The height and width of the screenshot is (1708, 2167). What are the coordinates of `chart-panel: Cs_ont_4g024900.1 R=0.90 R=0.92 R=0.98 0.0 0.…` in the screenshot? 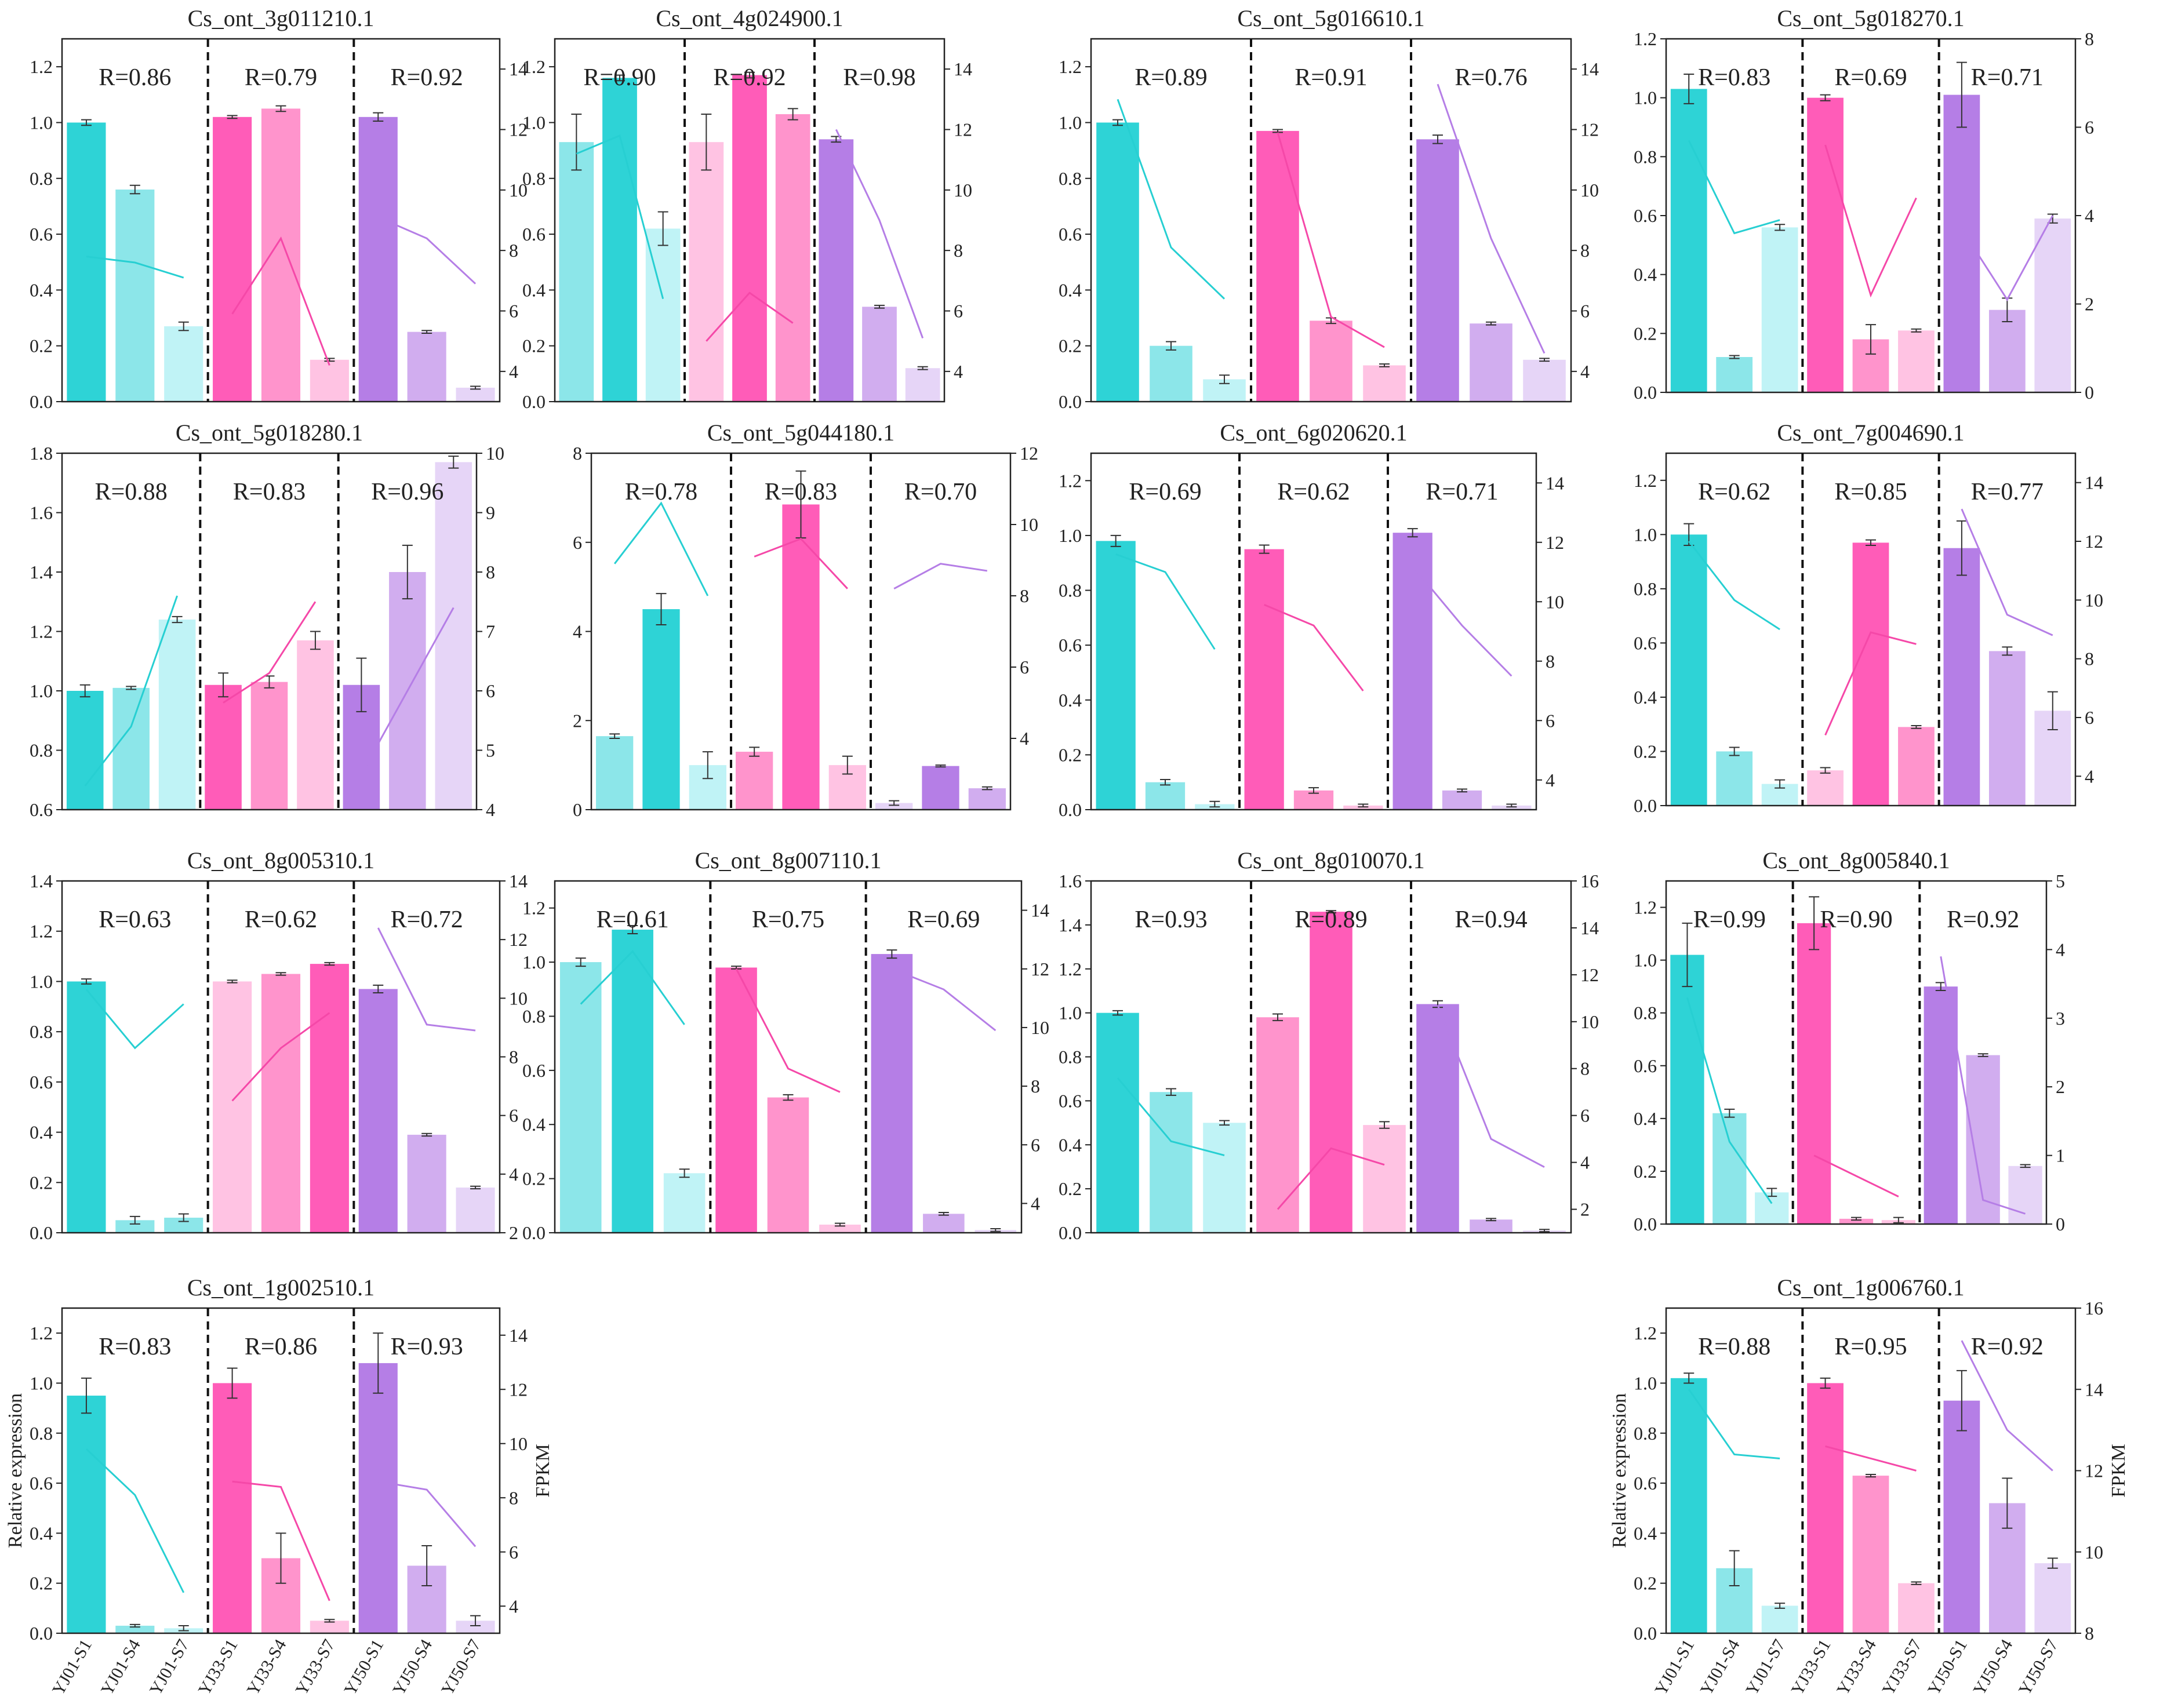 It's located at (747, 209).